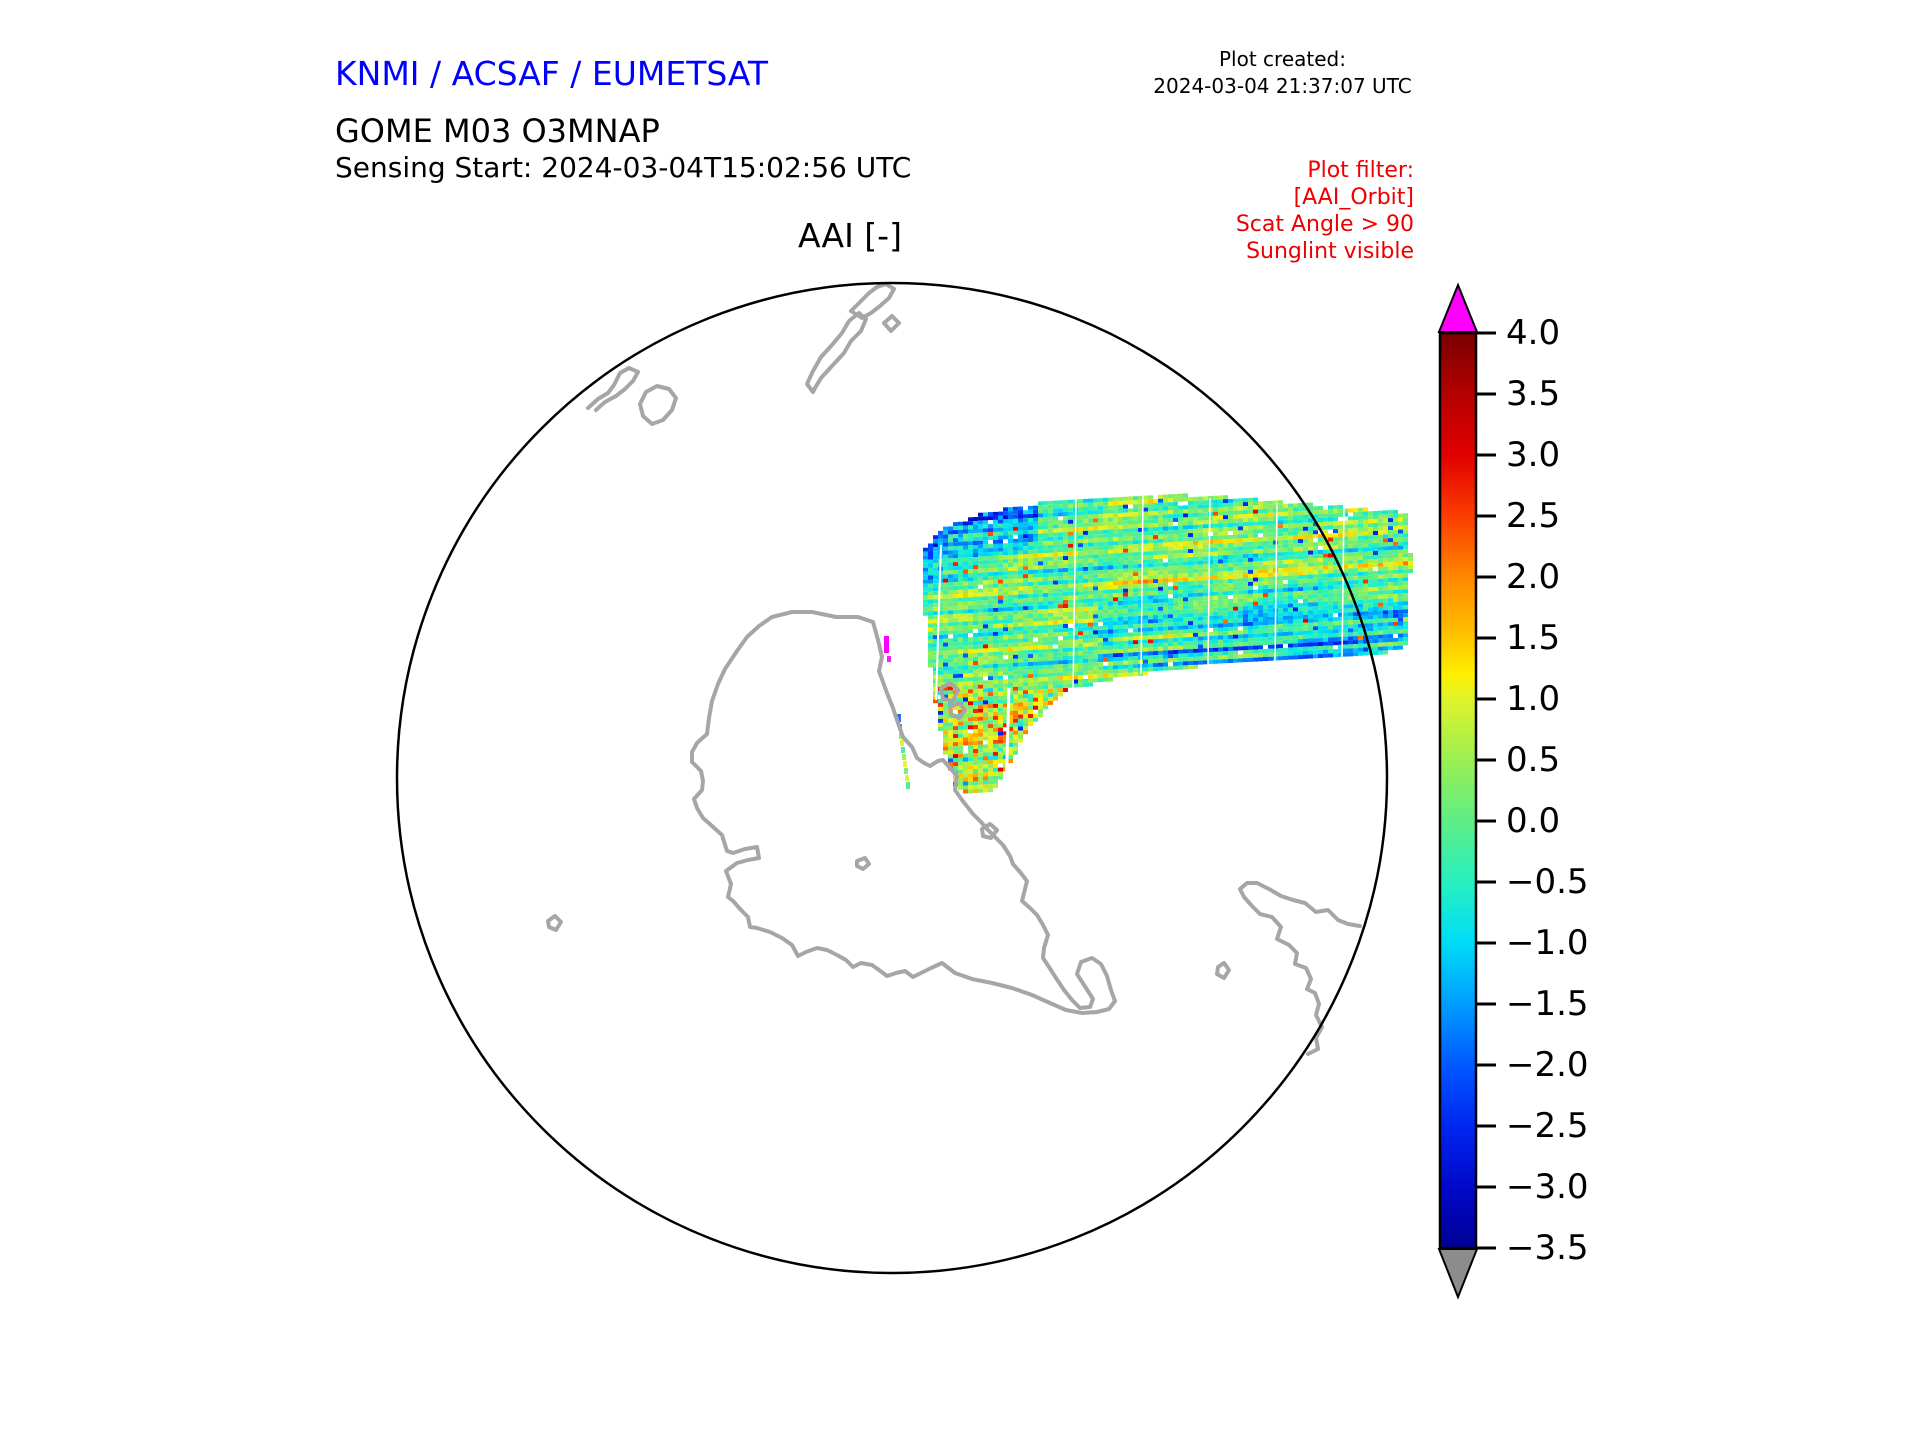 This screenshot has height=1440, width=1920. I want to click on plot-filter-line: [AAI_Orbit], so click(1353, 197).